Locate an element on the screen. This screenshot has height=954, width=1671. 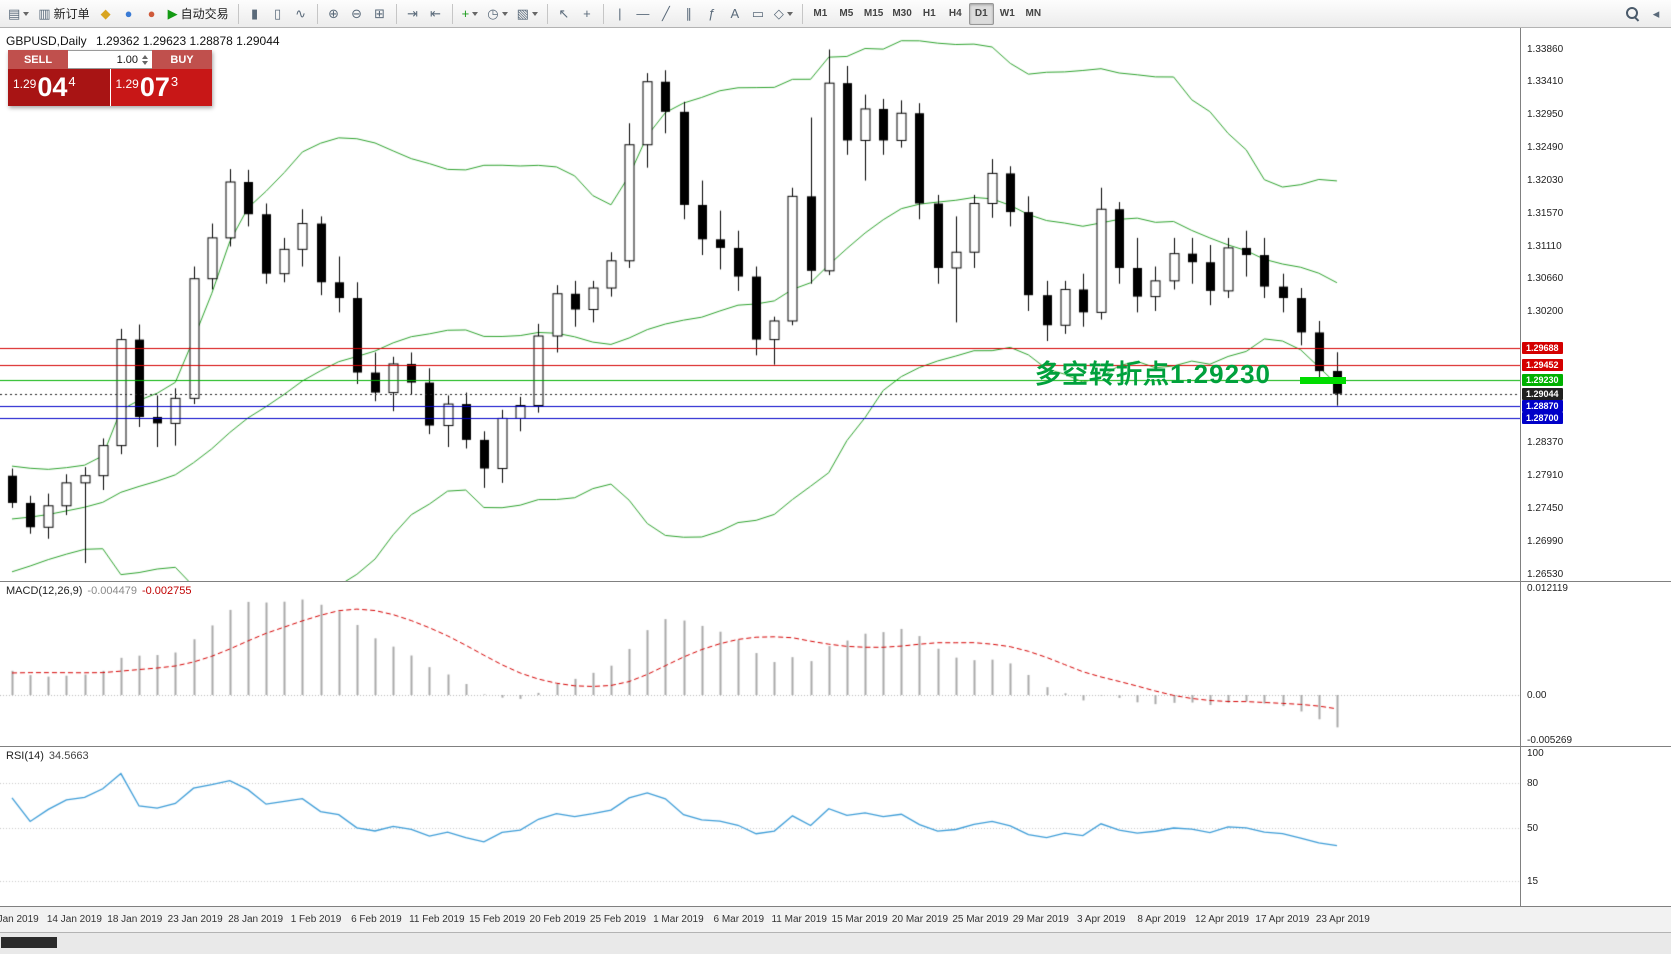
scrollbar-thumb is located at coordinates (29, 942).